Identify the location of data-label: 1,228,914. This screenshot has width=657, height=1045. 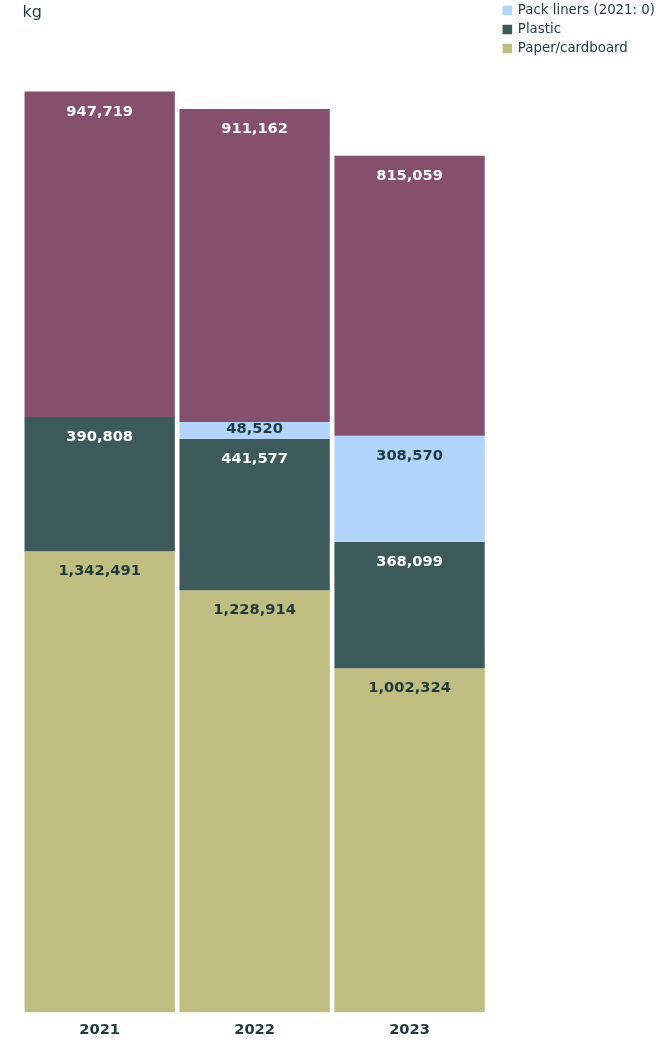
(254, 609).